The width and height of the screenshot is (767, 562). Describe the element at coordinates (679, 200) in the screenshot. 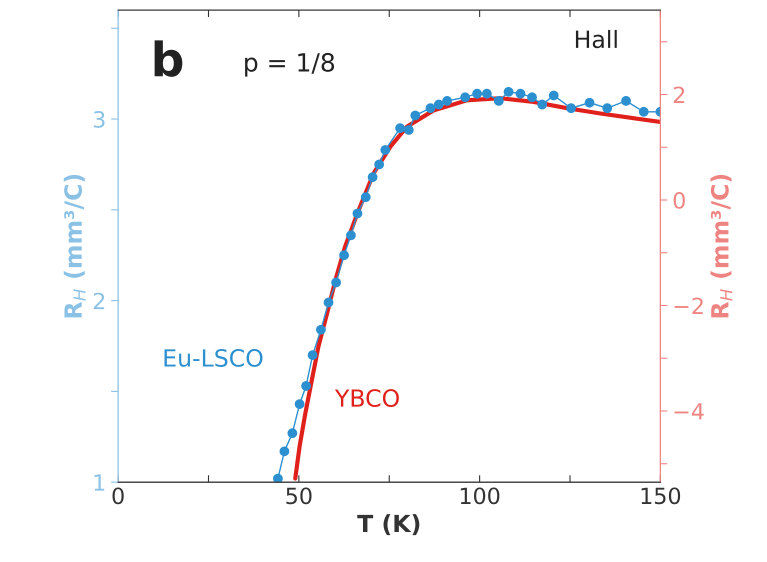

I see `y2-tick-label: 0` at that location.